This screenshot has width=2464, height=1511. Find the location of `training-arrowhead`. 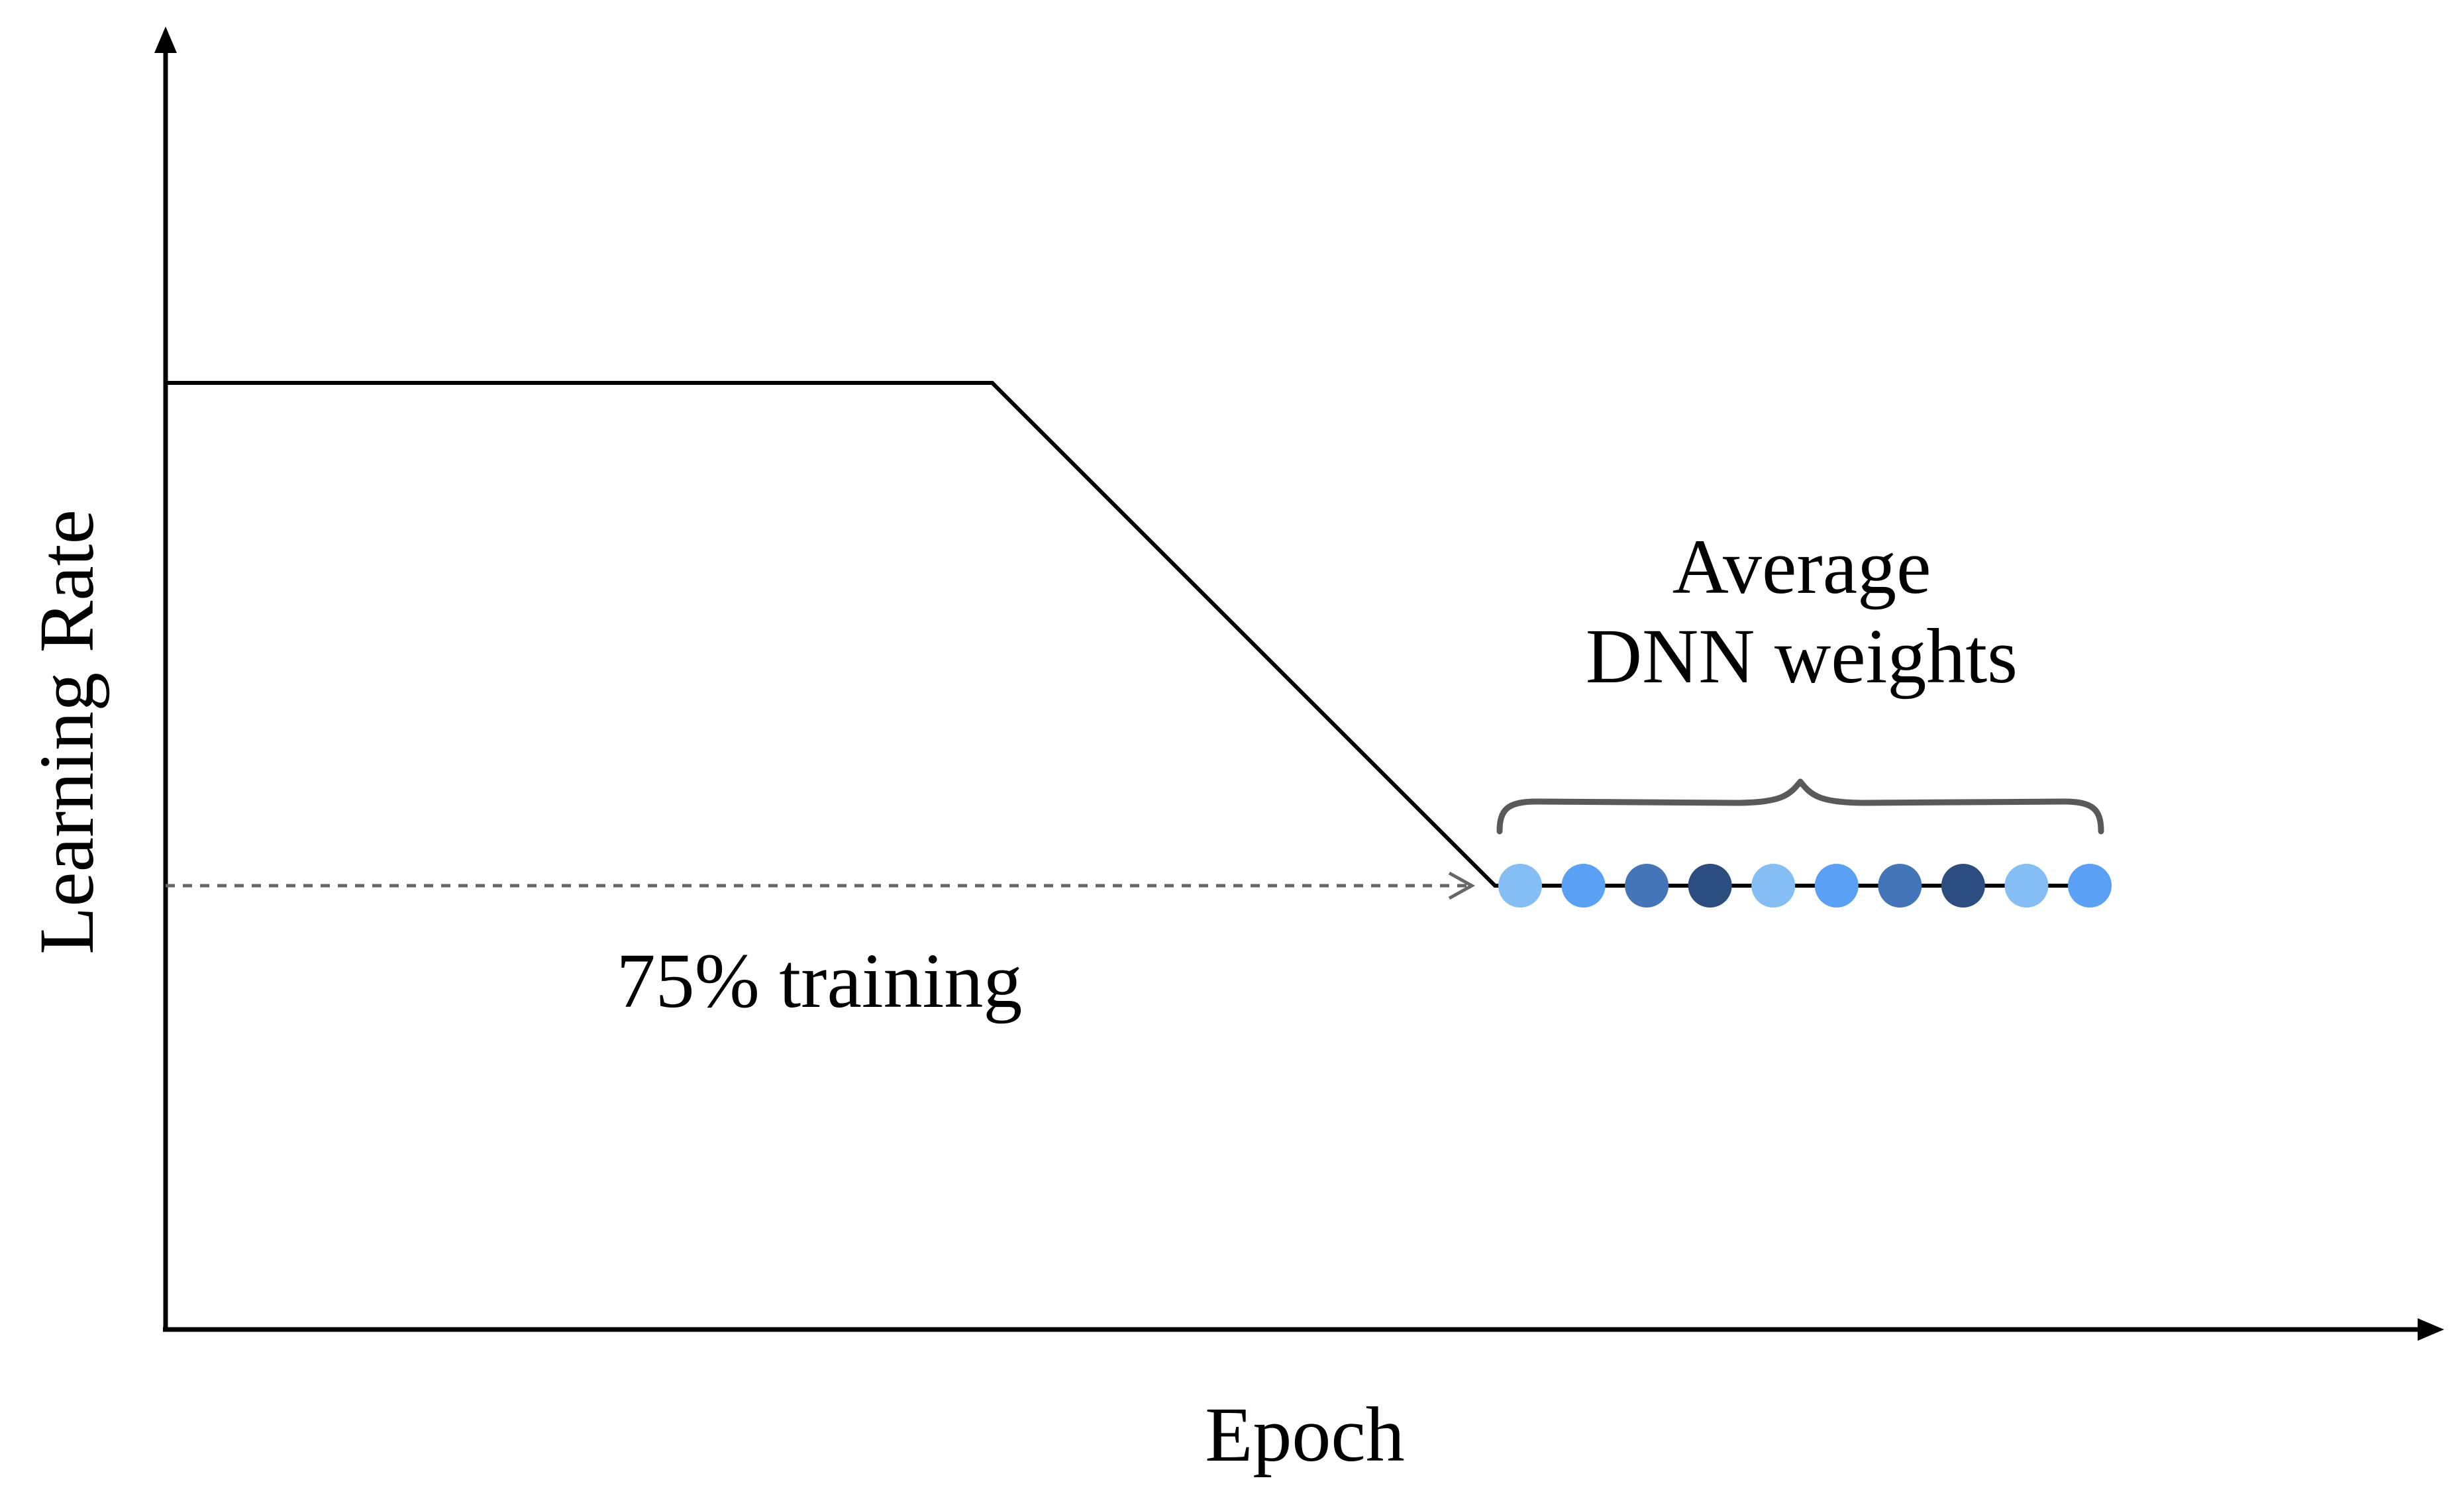

training-arrowhead is located at coordinates (1462, 886).